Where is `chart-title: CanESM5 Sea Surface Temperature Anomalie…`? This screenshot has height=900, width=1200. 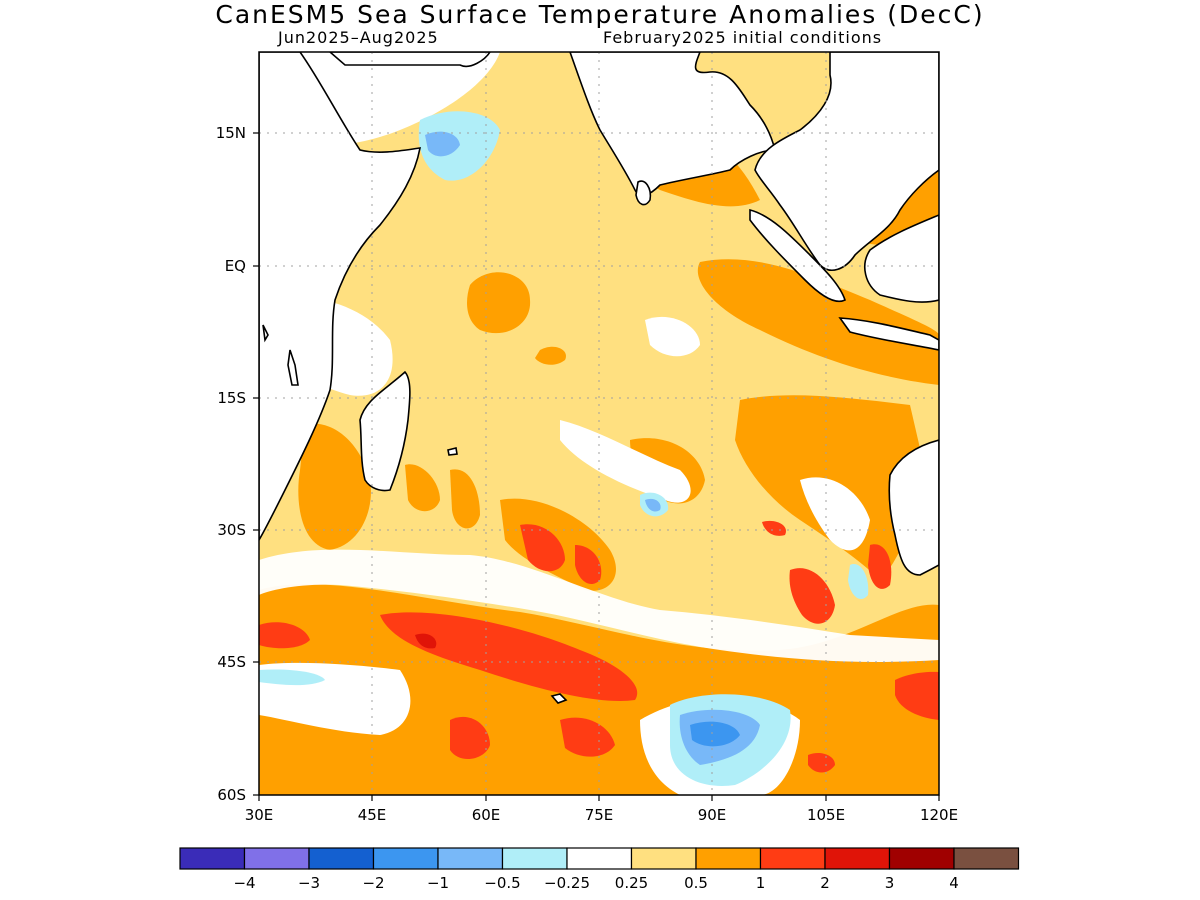 chart-title: CanESM5 Sea Surface Temperature Anomalie… is located at coordinates (600, 14).